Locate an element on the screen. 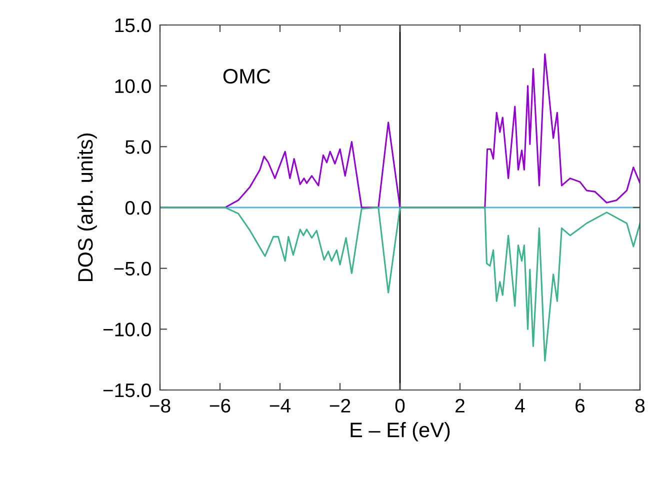 Image resolution: width=654 pixels, height=479 pixels. x-tick-label: −2 is located at coordinates (340, 405).